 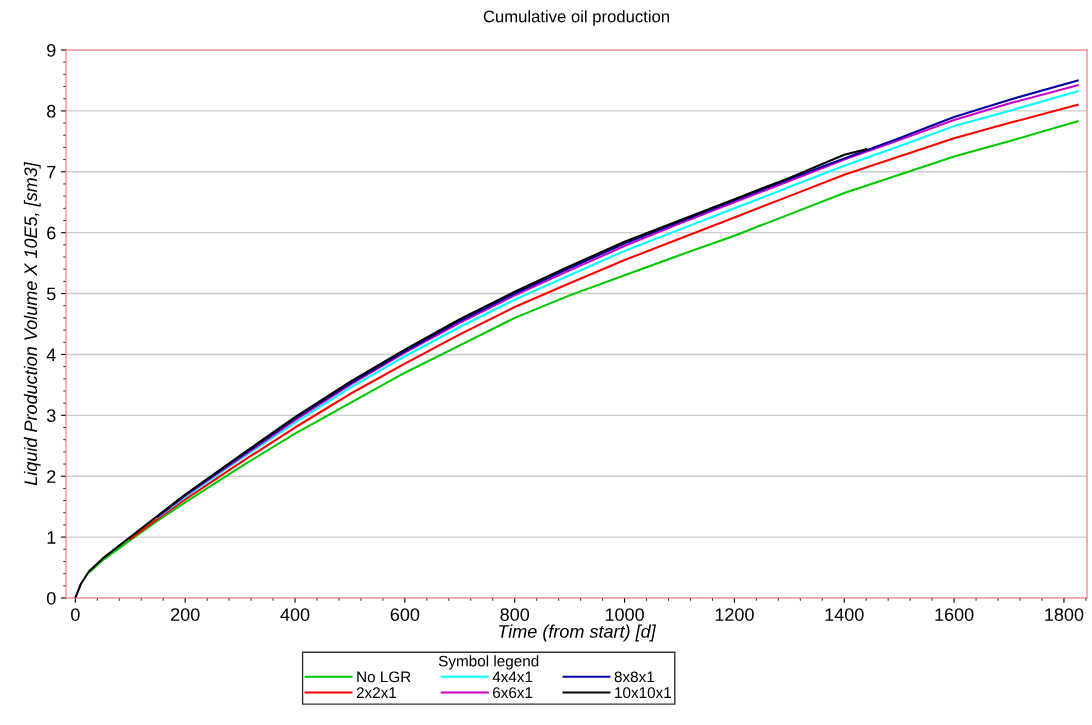 I want to click on legend-title: Symbol legend, so click(x=488, y=662).